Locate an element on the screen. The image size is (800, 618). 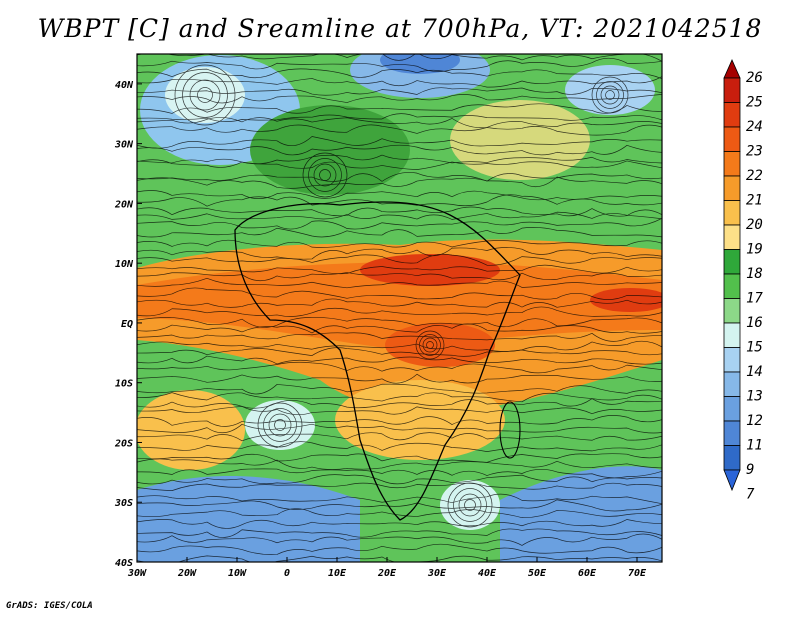
lat-label: 10N is located at coordinates (124, 264).